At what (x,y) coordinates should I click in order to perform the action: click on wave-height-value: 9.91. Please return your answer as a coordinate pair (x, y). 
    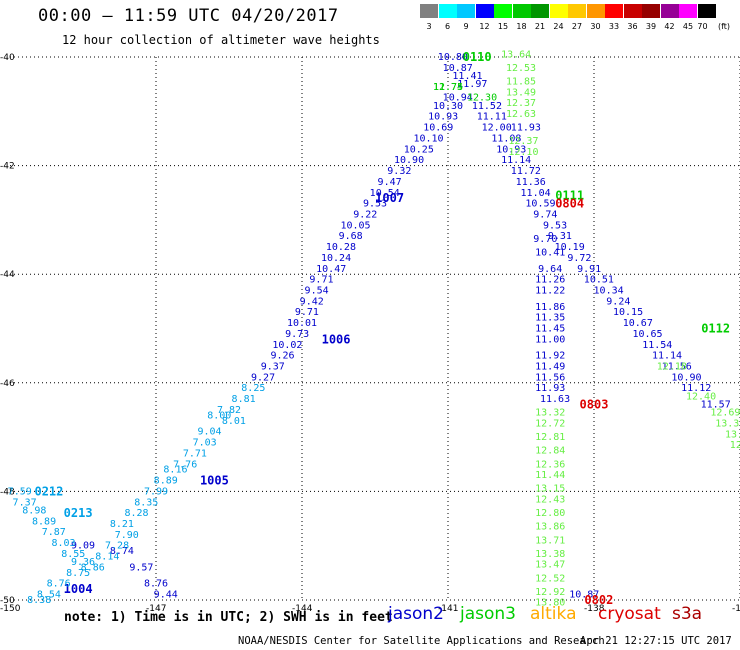
    Looking at the image, I should click on (589, 269).